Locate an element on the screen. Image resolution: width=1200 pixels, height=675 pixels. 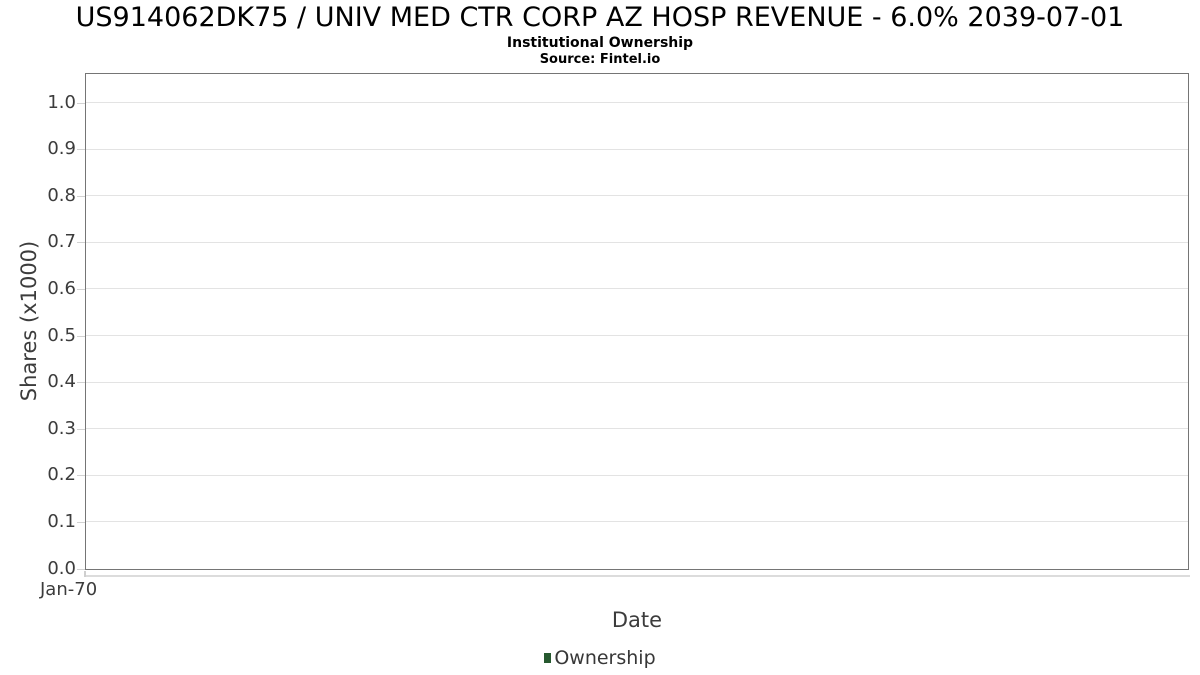
y-tick-label: 0.7 is located at coordinates (61, 242).